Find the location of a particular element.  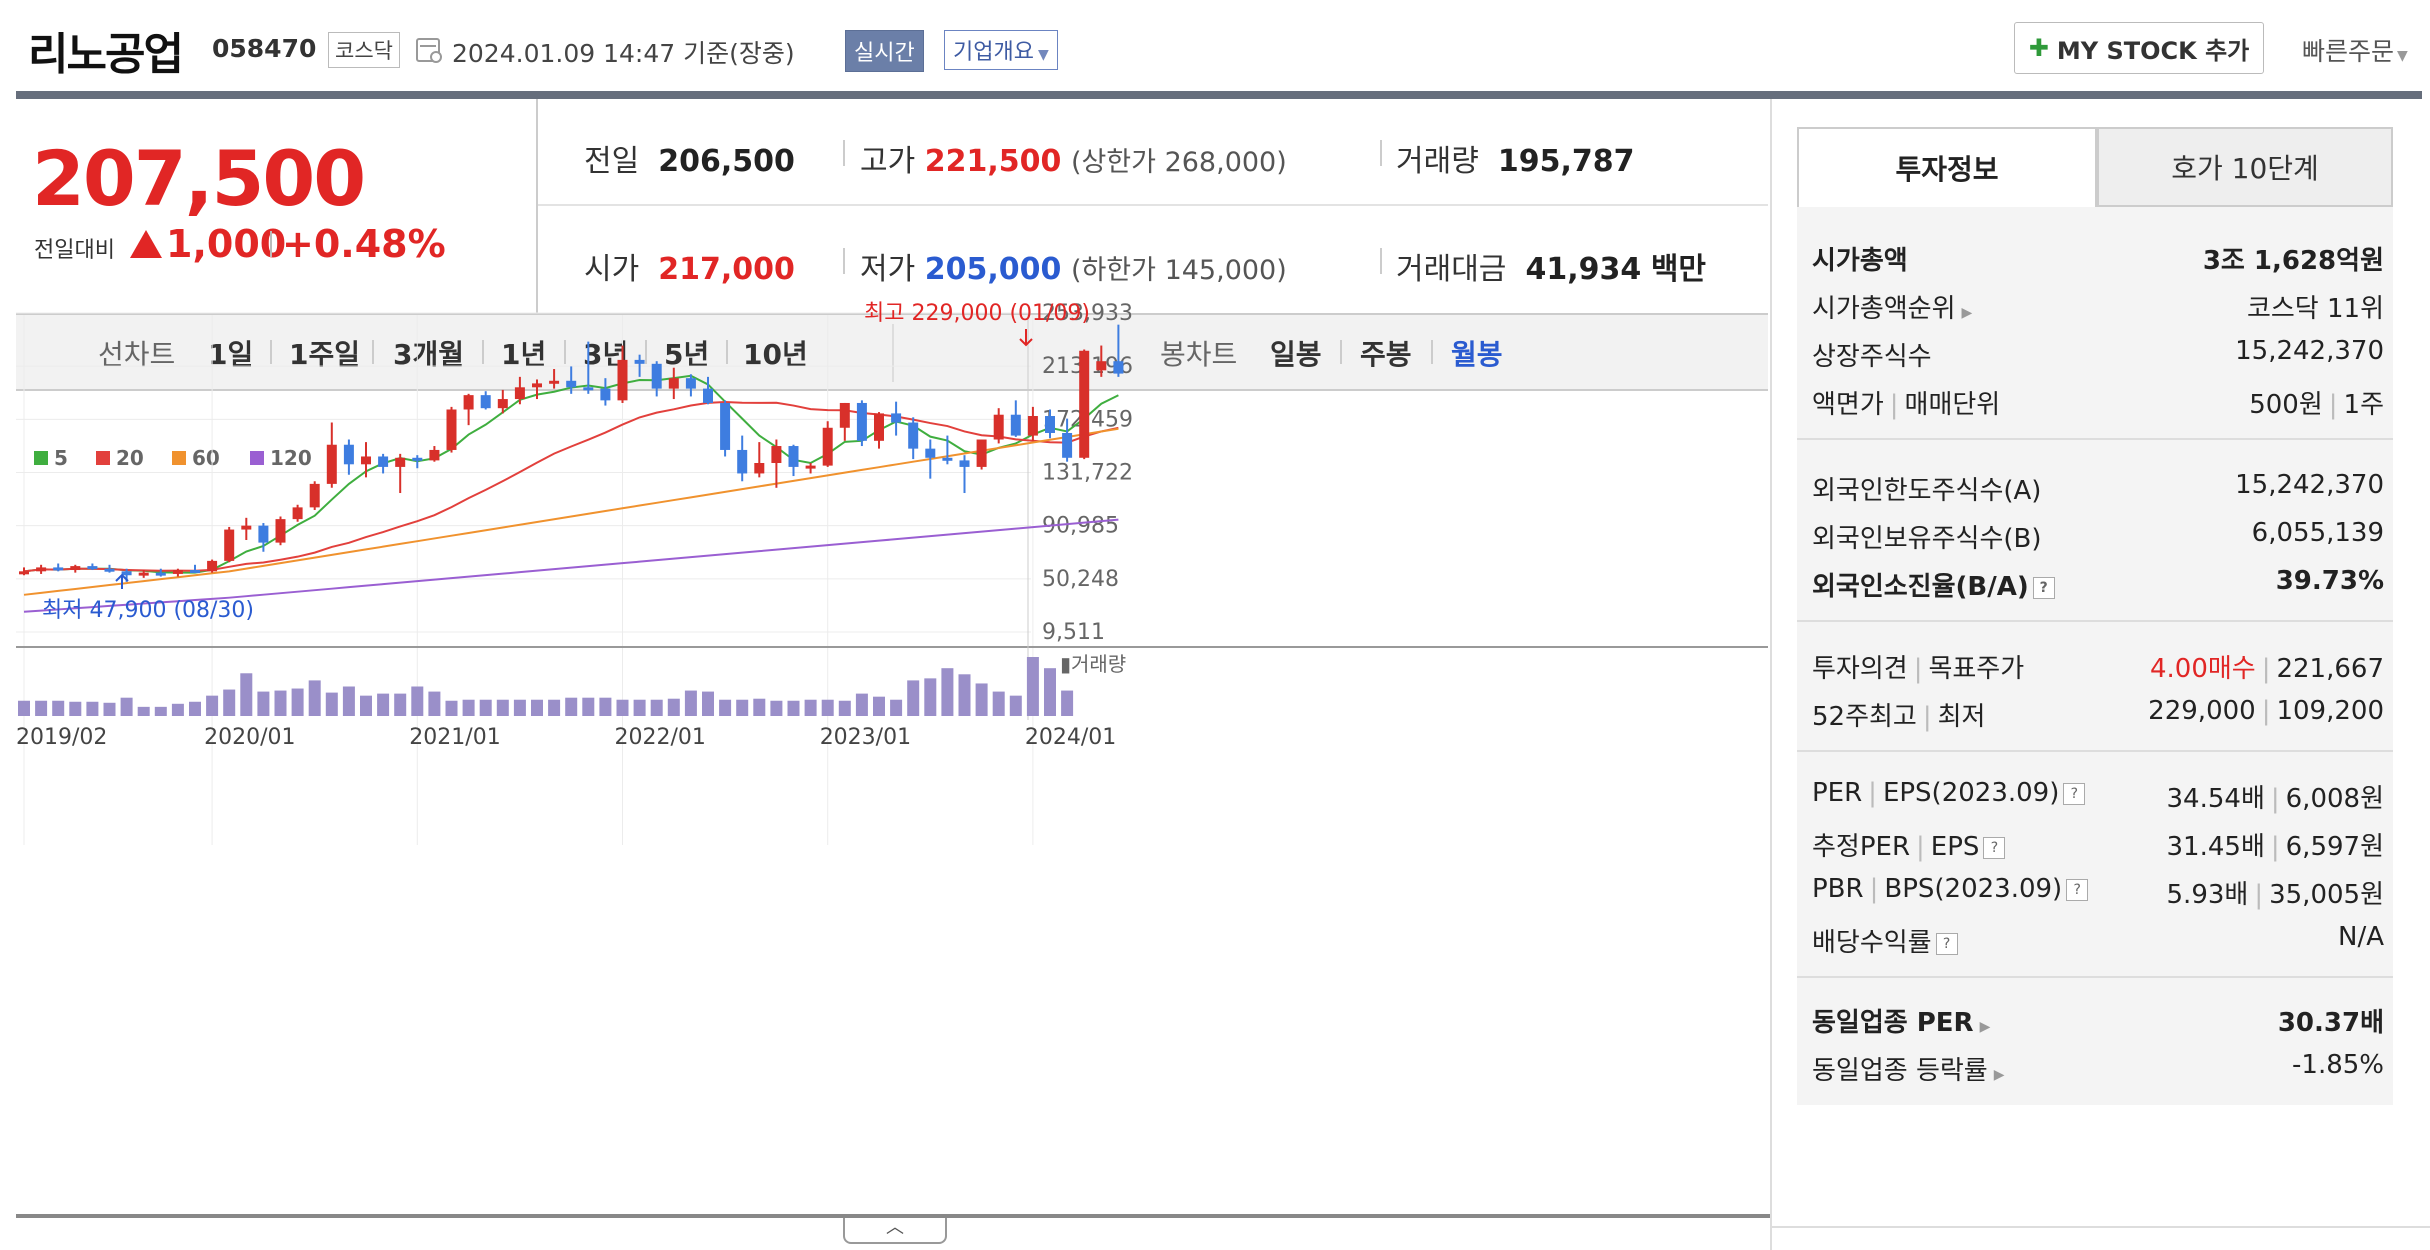

legend-label: 60 is located at coordinates (206, 458).